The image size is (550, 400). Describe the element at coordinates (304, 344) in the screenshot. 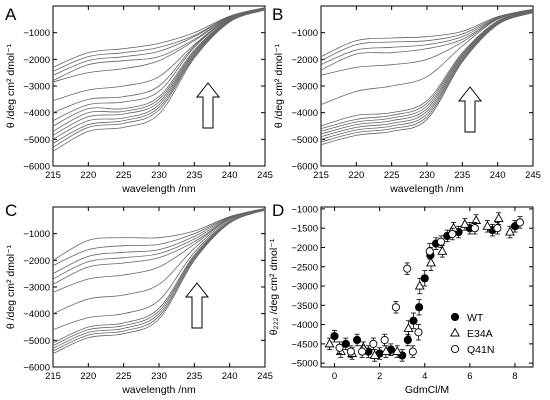

I see `y-tick-label: −4500` at that location.